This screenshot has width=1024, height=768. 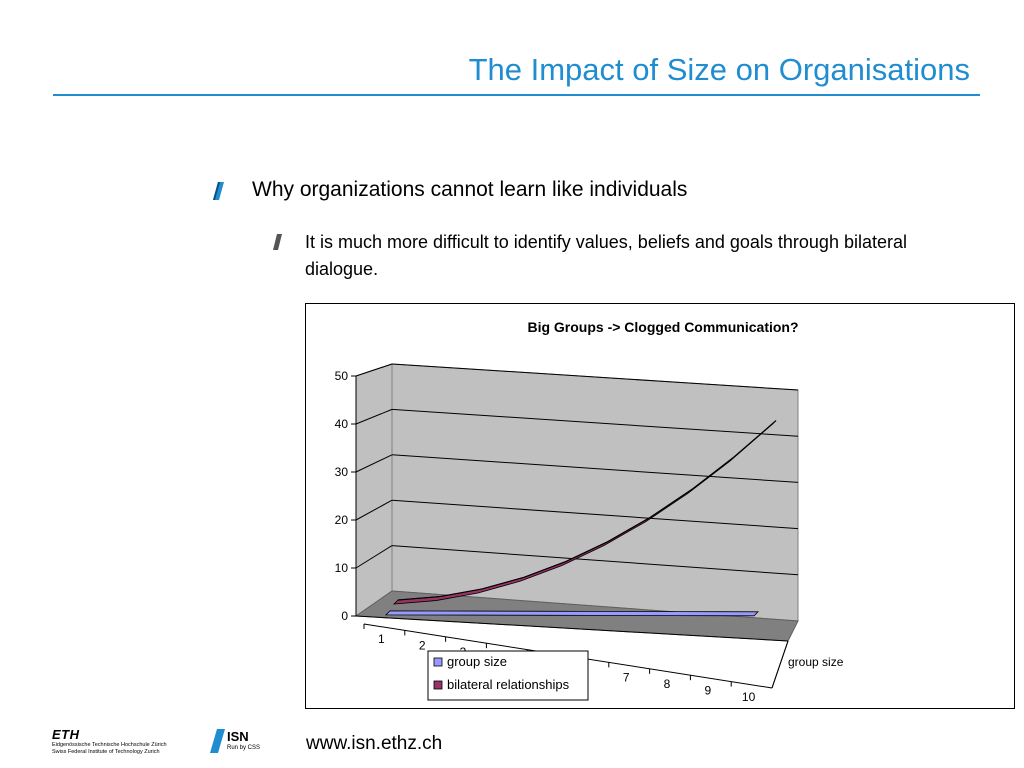 What do you see at coordinates (508, 675) in the screenshot?
I see `legend-box` at bounding box center [508, 675].